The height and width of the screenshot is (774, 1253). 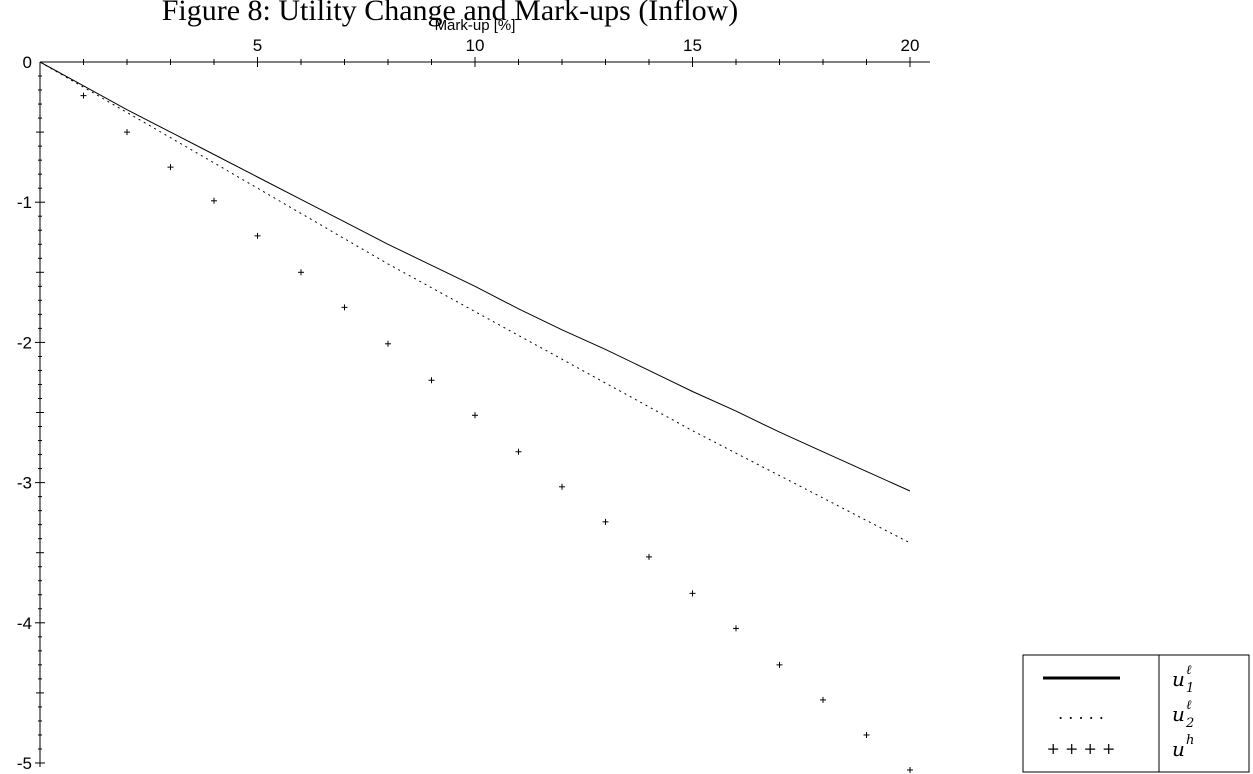 I want to click on legend-label-1: u, so click(x=1178, y=714).